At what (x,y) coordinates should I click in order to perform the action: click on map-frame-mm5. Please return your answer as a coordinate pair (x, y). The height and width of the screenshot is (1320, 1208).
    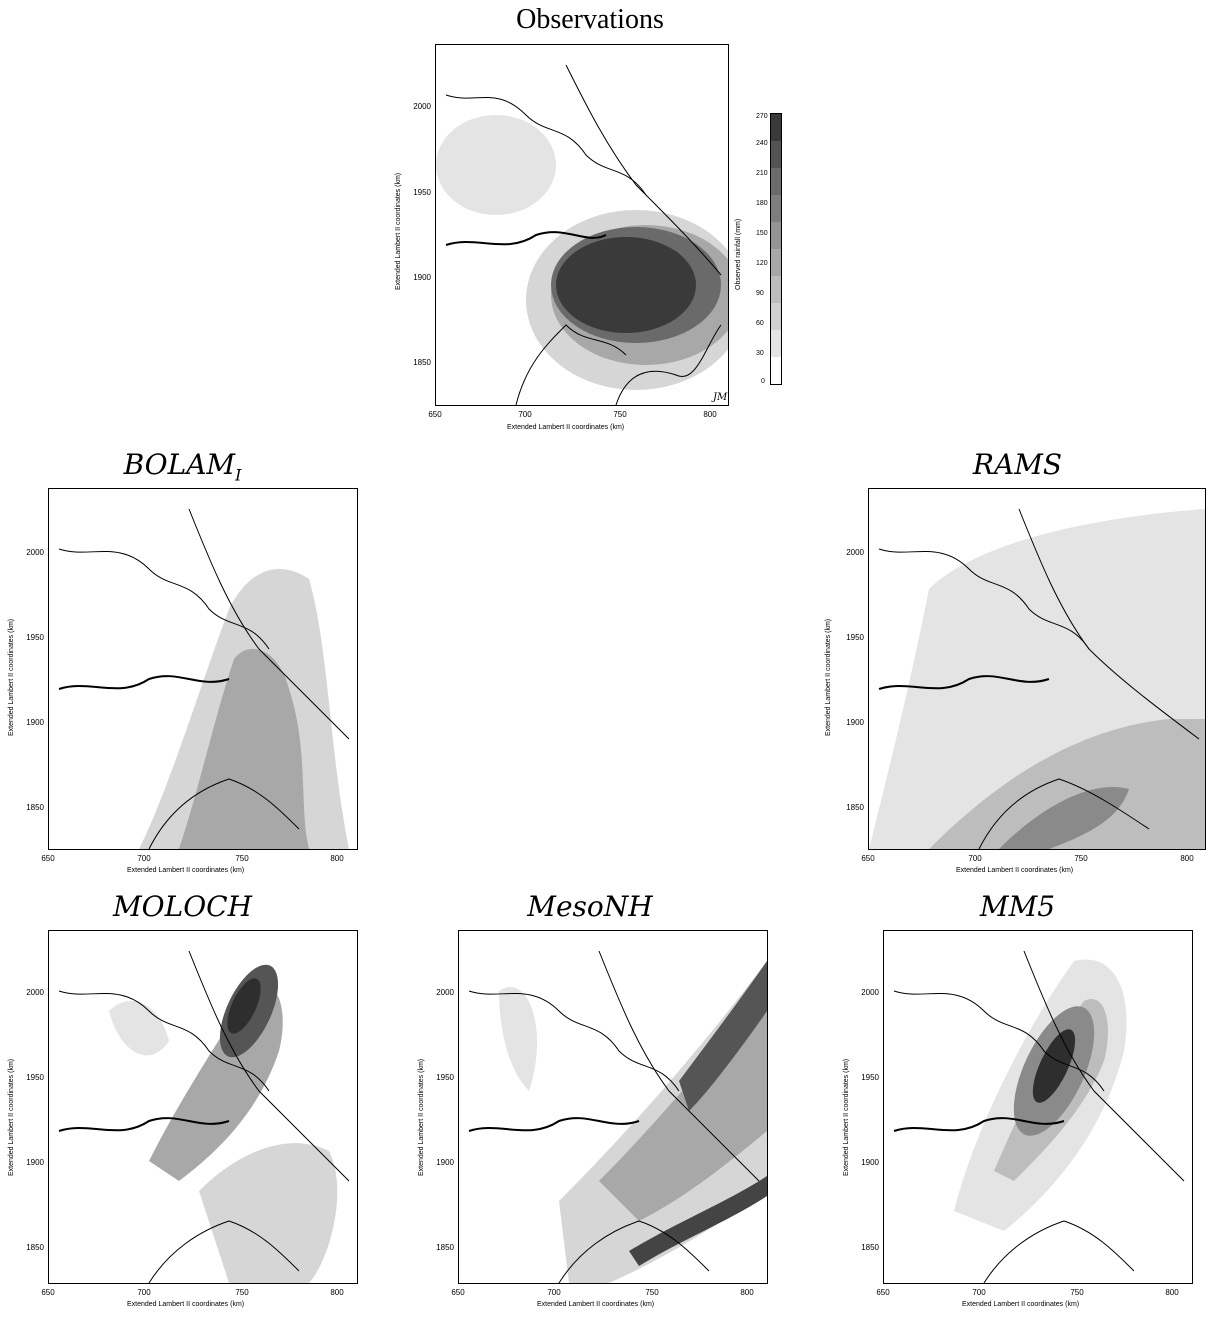
    Looking at the image, I should click on (1038, 1107).